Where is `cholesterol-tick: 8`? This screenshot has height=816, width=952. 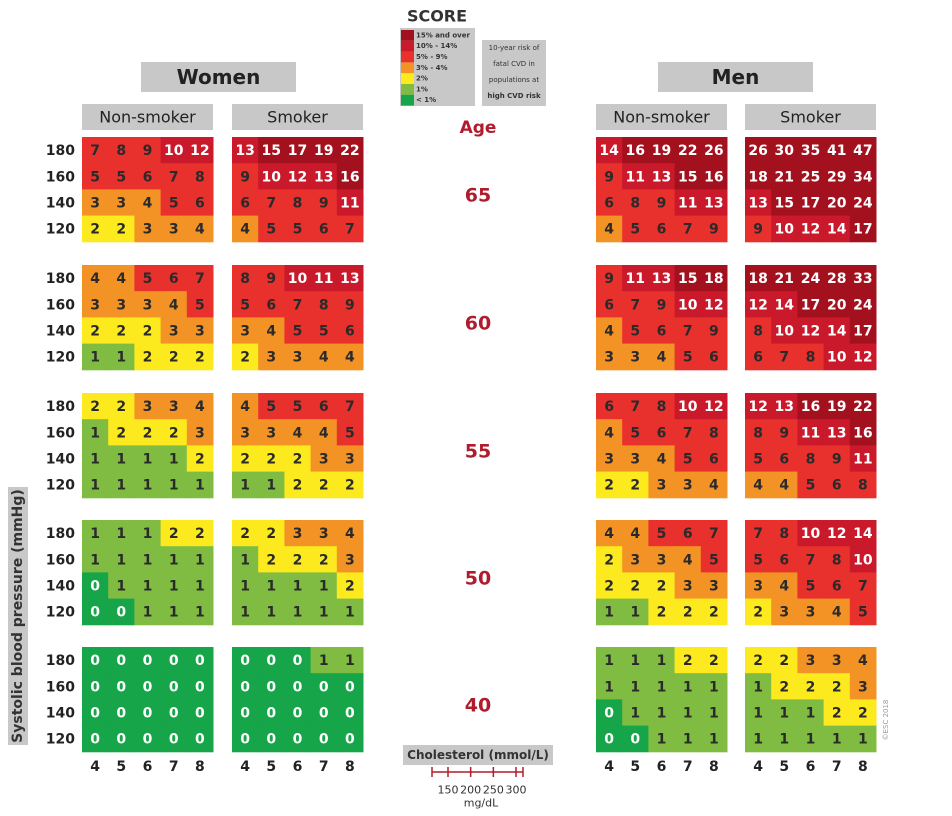
cholesterol-tick: 8 is located at coordinates (714, 767).